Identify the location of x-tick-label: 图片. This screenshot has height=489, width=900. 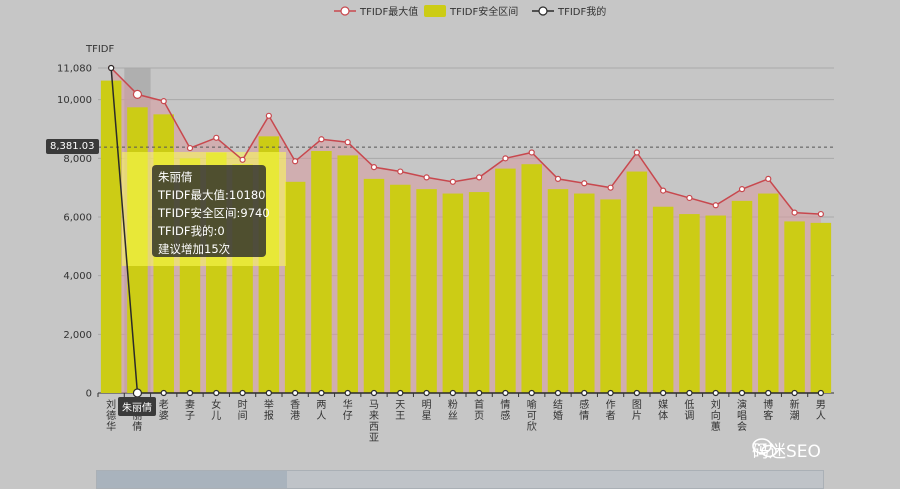
(637, 410).